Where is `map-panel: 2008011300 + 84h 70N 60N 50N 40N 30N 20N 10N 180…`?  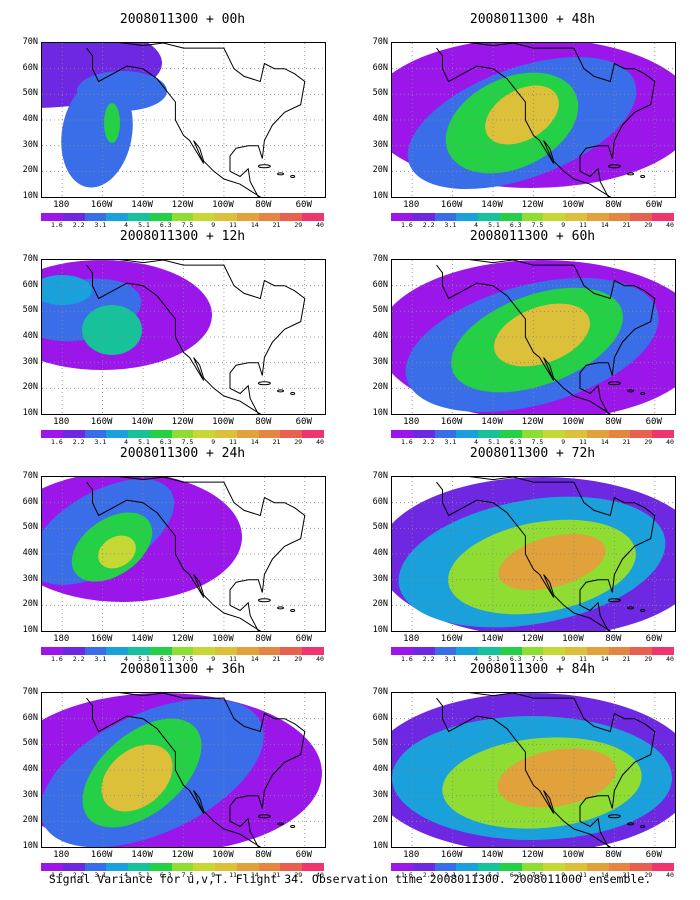
map-panel: 2008011300 + 84h 70N 60N 50N 40N 30N 20N 10N 180… is located at coordinates (528, 769).